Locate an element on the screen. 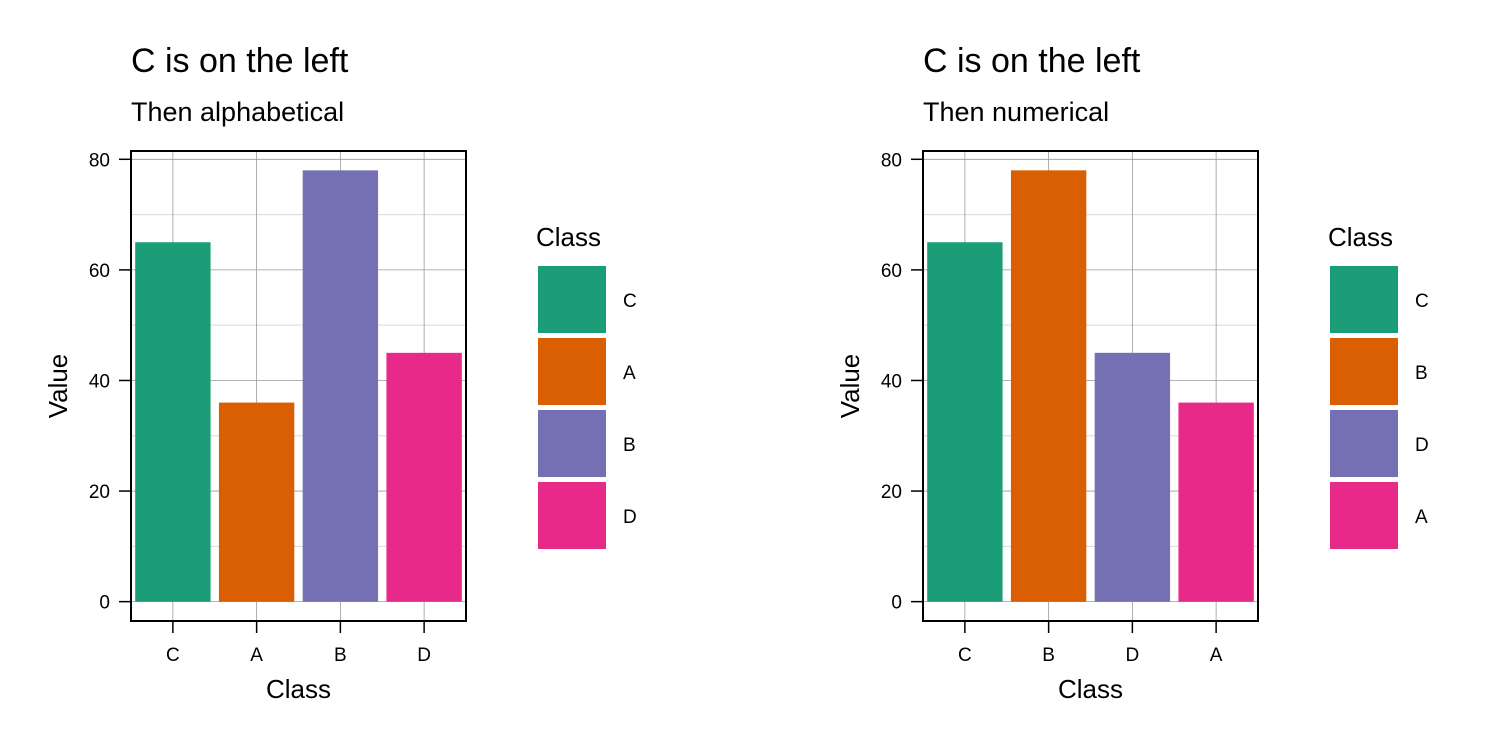  chart-subtitle: Then alphabetical is located at coordinates (237, 112).